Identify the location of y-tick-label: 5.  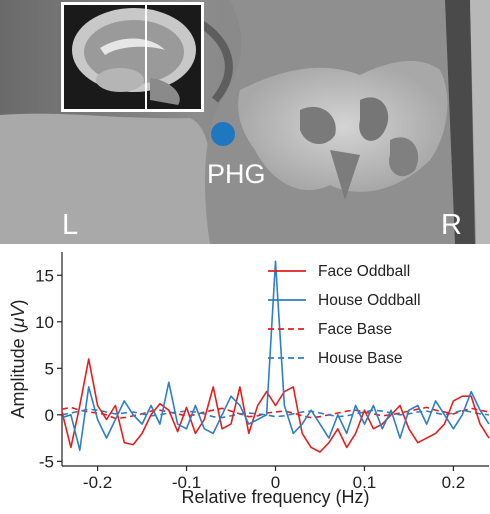
(49, 368).